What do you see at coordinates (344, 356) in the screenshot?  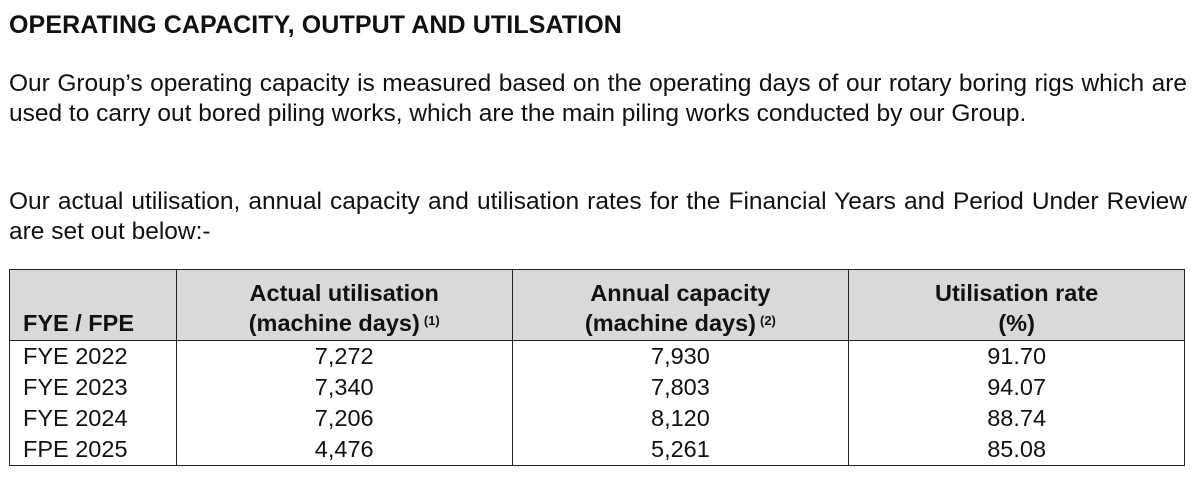 I see `cell-actual-utilisation: 7,272` at bounding box center [344, 356].